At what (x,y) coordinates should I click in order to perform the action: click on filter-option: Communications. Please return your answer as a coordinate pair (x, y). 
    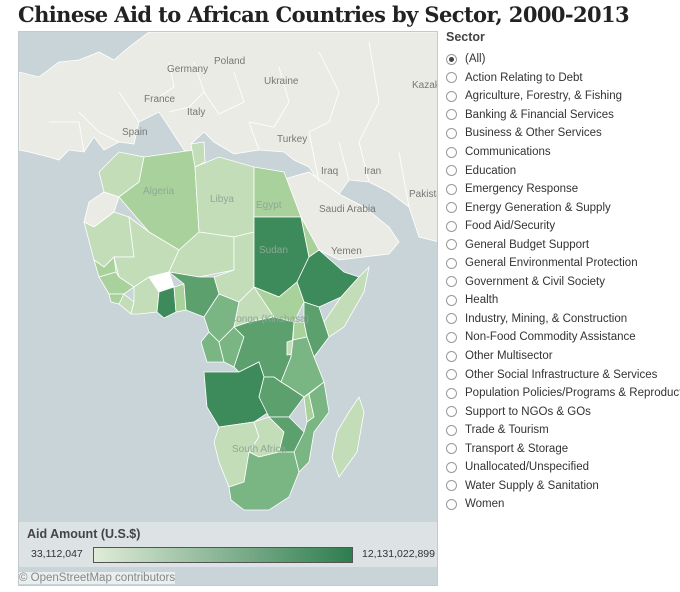
    Looking at the image, I should click on (563, 152).